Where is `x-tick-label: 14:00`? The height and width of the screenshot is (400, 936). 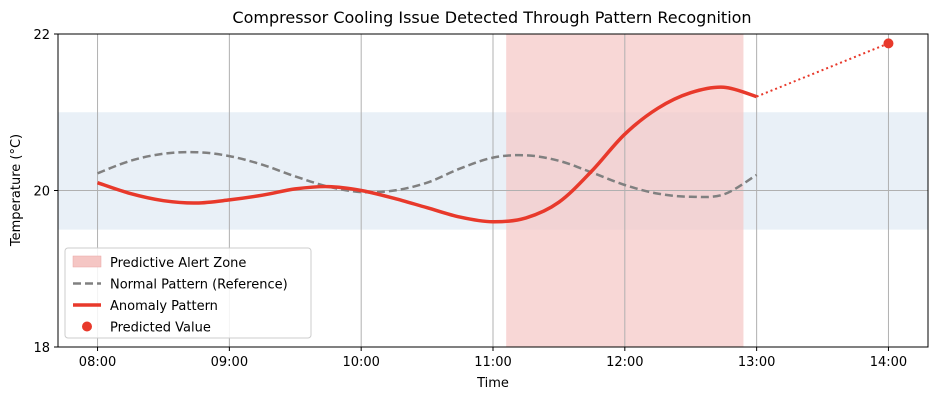
x-tick-label: 14:00 is located at coordinates (888, 362).